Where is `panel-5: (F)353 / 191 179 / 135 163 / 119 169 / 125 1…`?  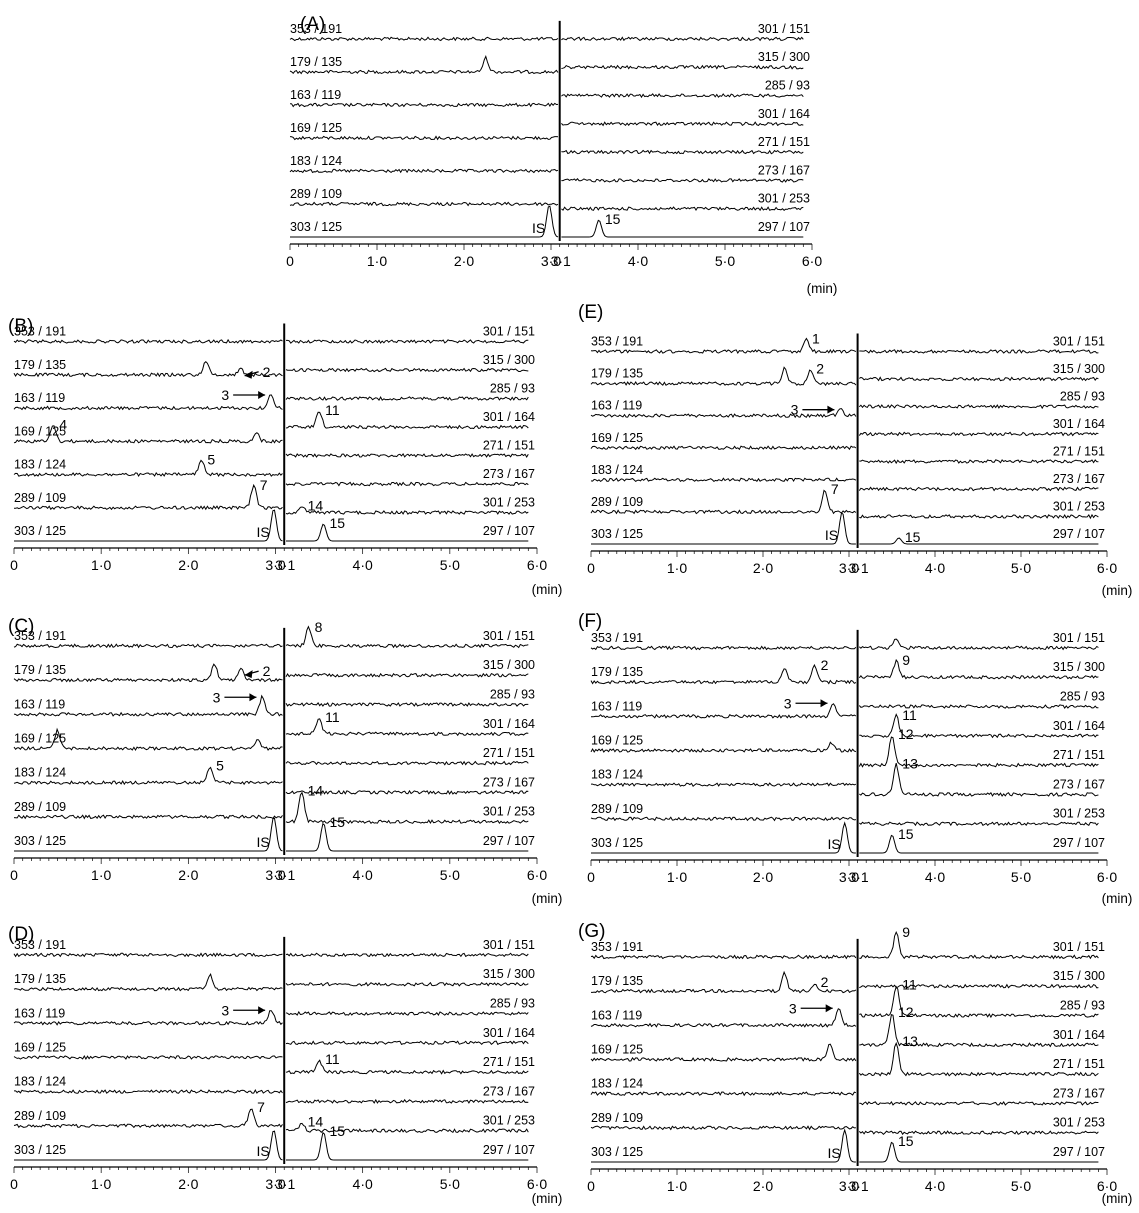 panel-5: (F)353 / 191 179 / 135 163 / 119 169 / 125 1… is located at coordinates (855, 758).